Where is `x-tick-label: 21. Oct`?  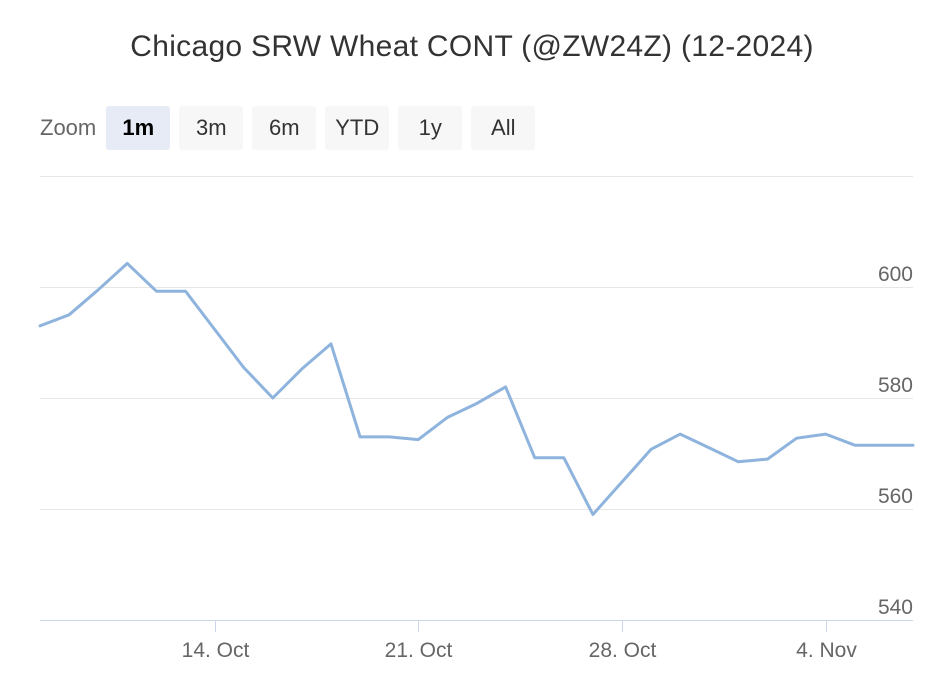
x-tick-label: 21. Oct is located at coordinates (419, 650).